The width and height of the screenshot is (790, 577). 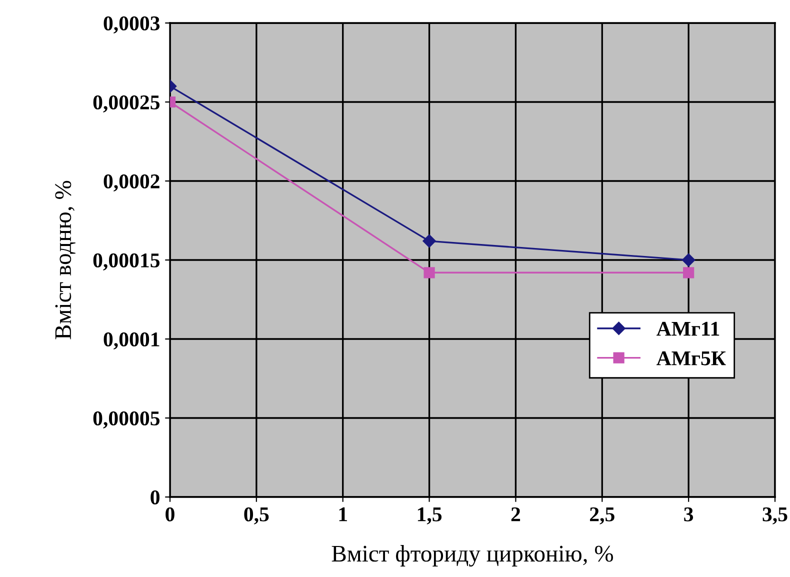 I want to click on x-tick-label: 2,5, so click(x=602, y=515).